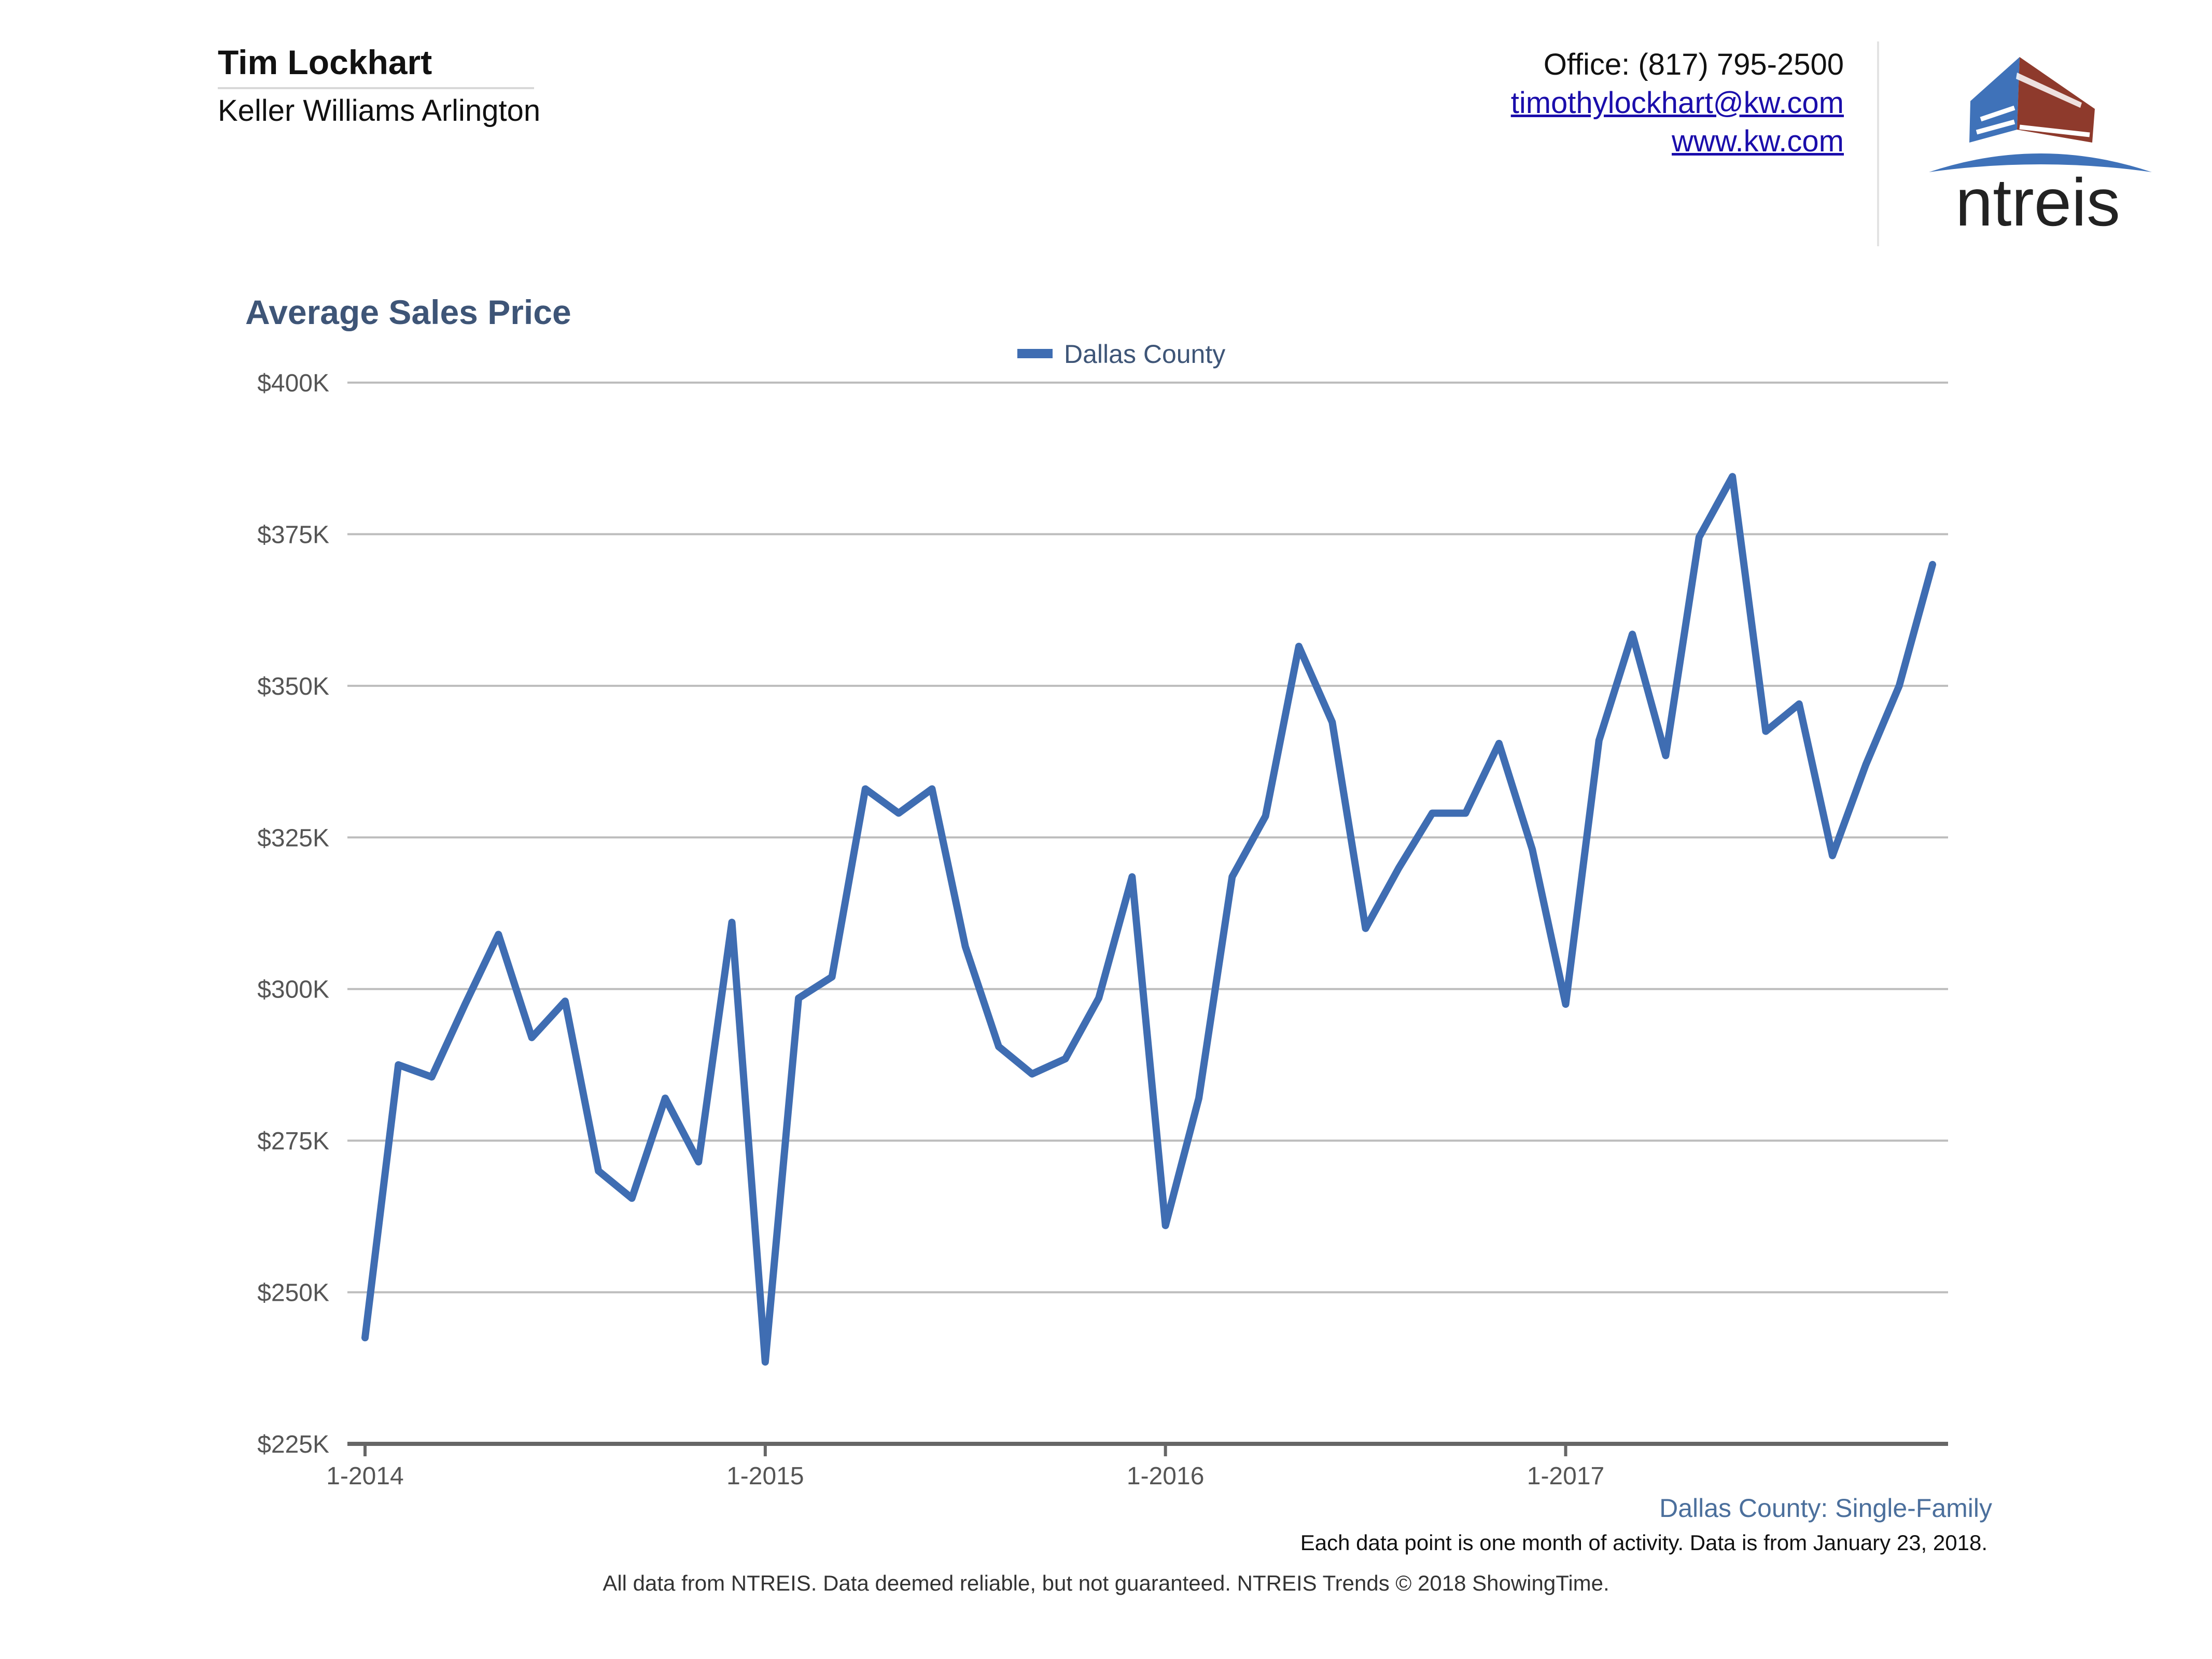  Describe the element at coordinates (364, 1477) in the screenshot. I see `x-tick-label: 1-2014` at that location.